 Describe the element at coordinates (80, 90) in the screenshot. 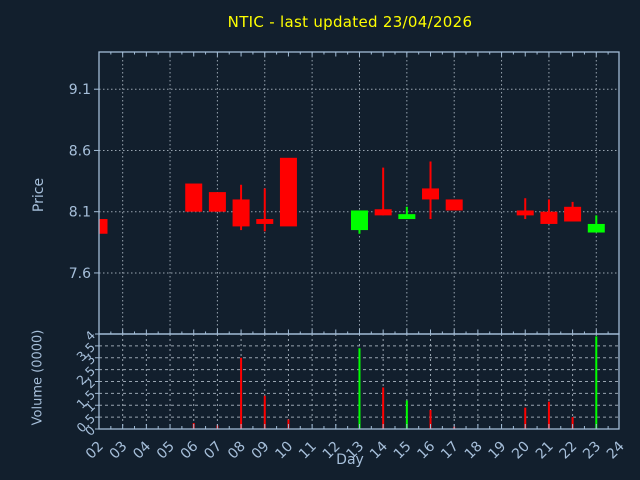

I see `price-tick-label: 9.1` at that location.